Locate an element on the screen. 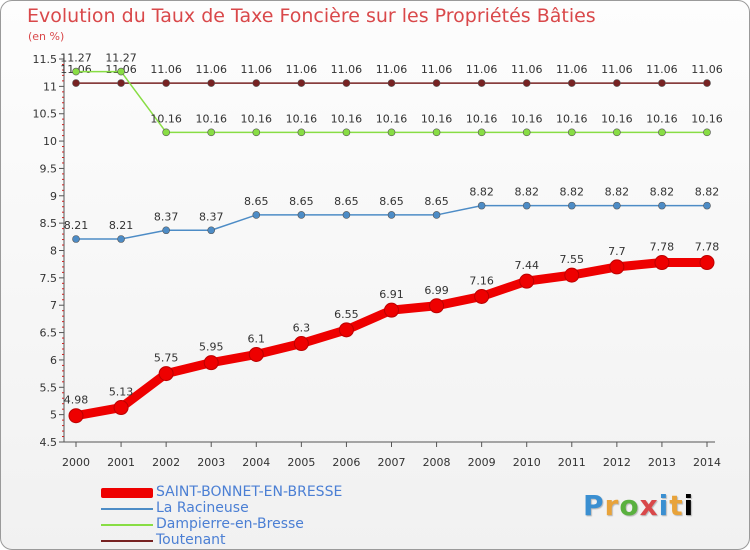 The height and width of the screenshot is (550, 750). x-tick-label: 2008 is located at coordinates (437, 462).